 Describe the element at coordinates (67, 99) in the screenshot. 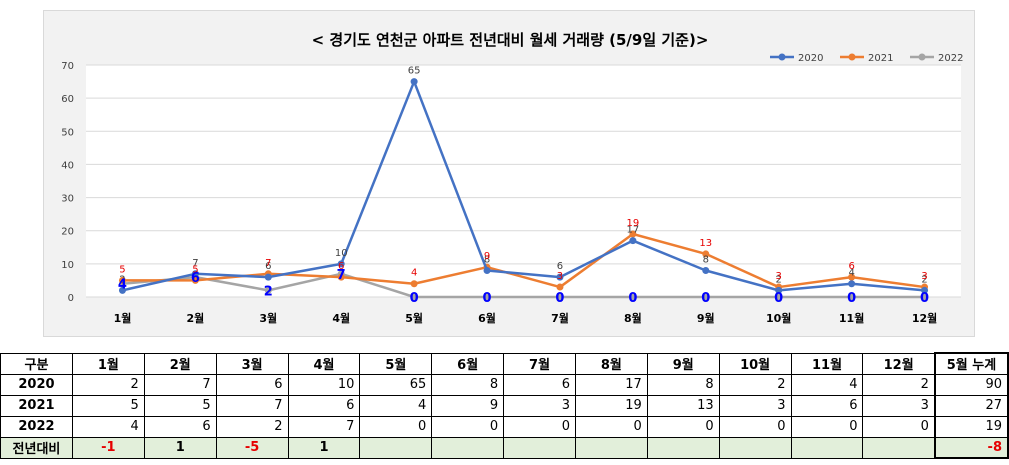

I see `y-tick-label: 60` at that location.